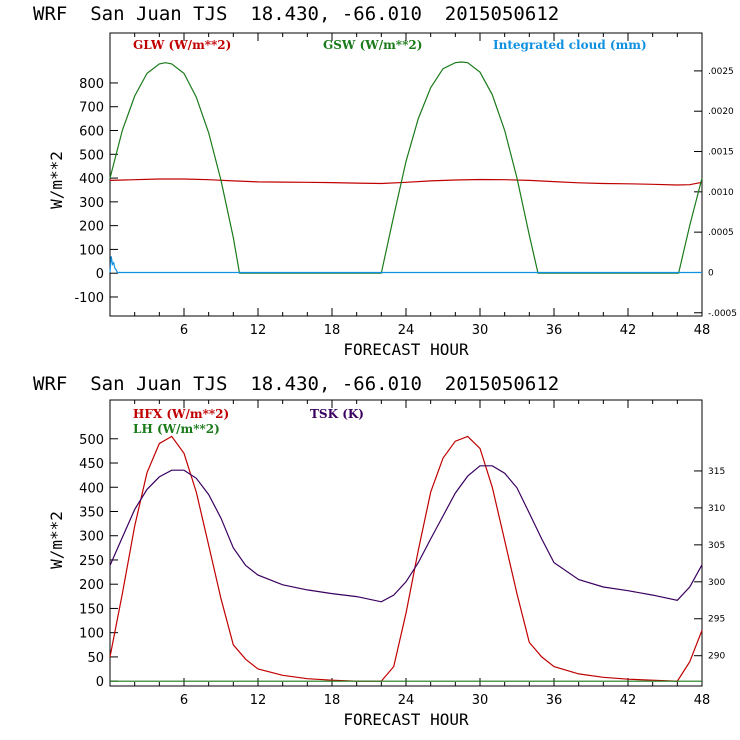 The width and height of the screenshot is (740, 740). What do you see at coordinates (91, 609) in the screenshot?
I see `y-tick-label: 150` at bounding box center [91, 609].